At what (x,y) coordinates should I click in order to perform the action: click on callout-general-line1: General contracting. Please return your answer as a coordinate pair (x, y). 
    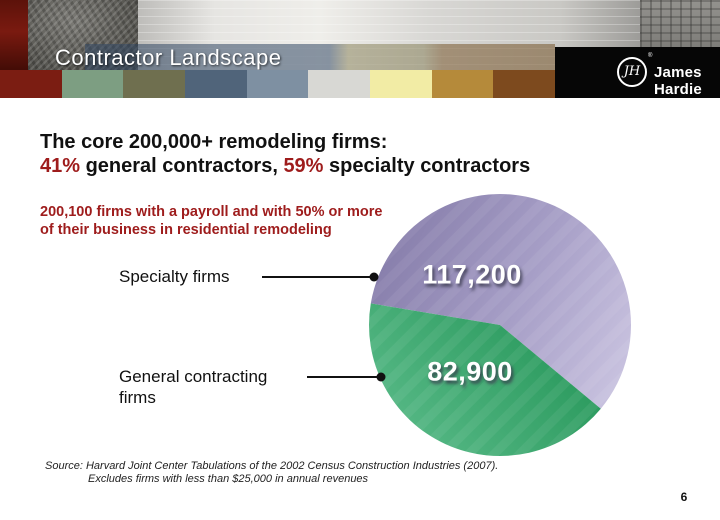
    Looking at the image, I should click on (193, 376).